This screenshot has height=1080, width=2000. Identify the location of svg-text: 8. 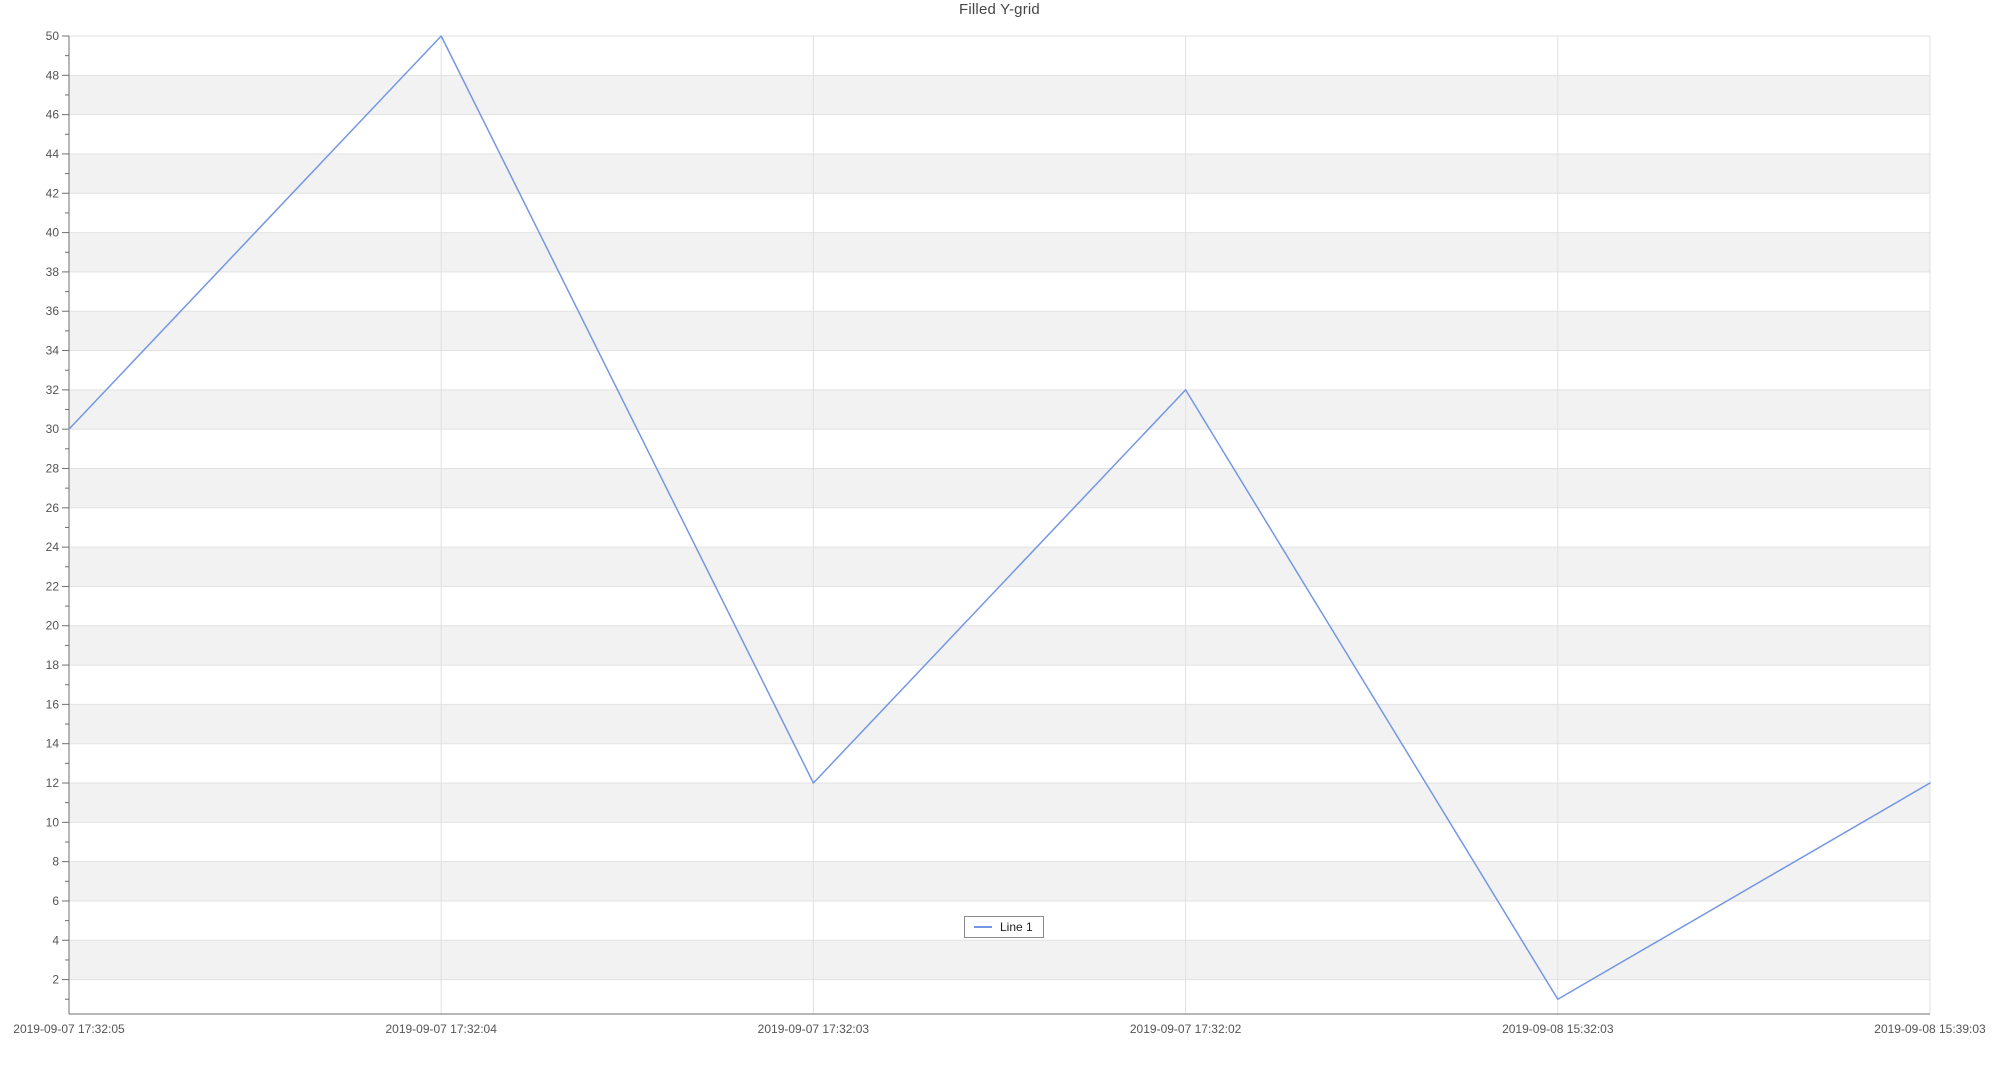
(55, 862).